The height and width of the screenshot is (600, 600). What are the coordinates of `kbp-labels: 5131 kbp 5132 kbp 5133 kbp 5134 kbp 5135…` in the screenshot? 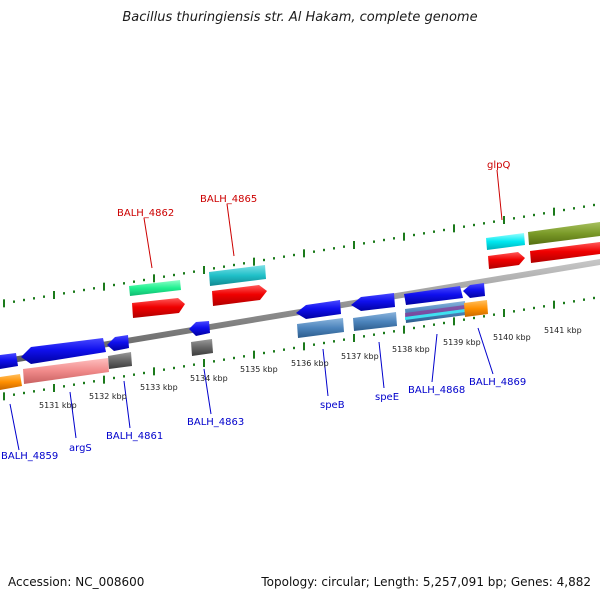 It's located at (310, 368).